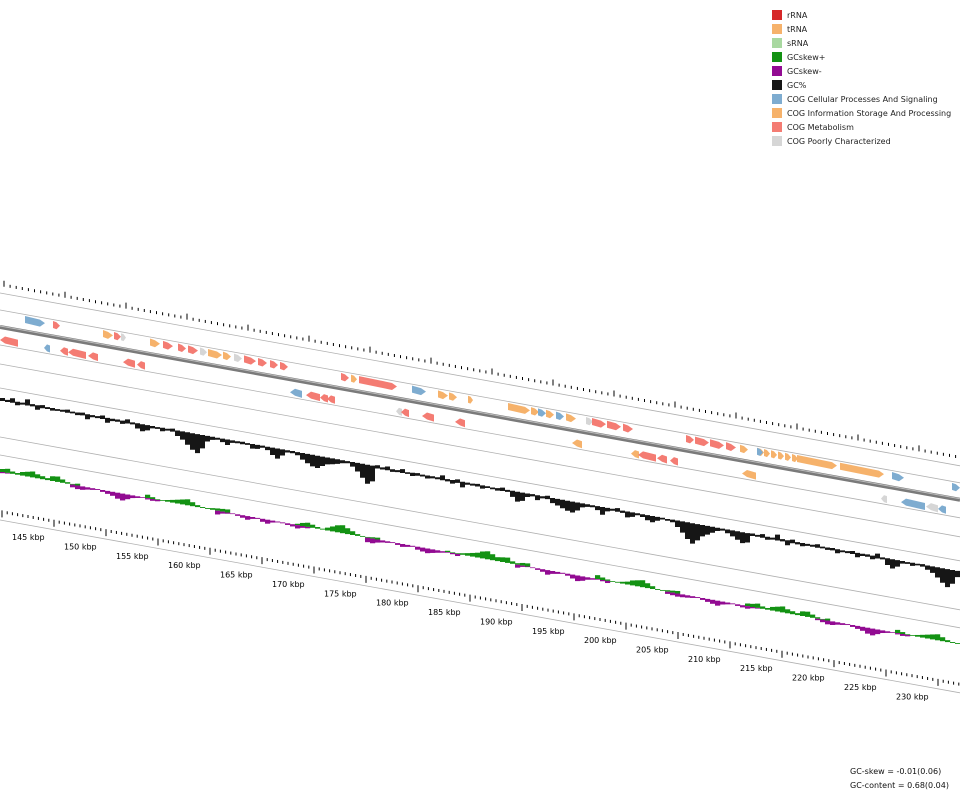 This screenshot has width=960, height=800. Describe the element at coordinates (132, 556) in the screenshot. I see `kbp-label: 155 kbp` at that location.